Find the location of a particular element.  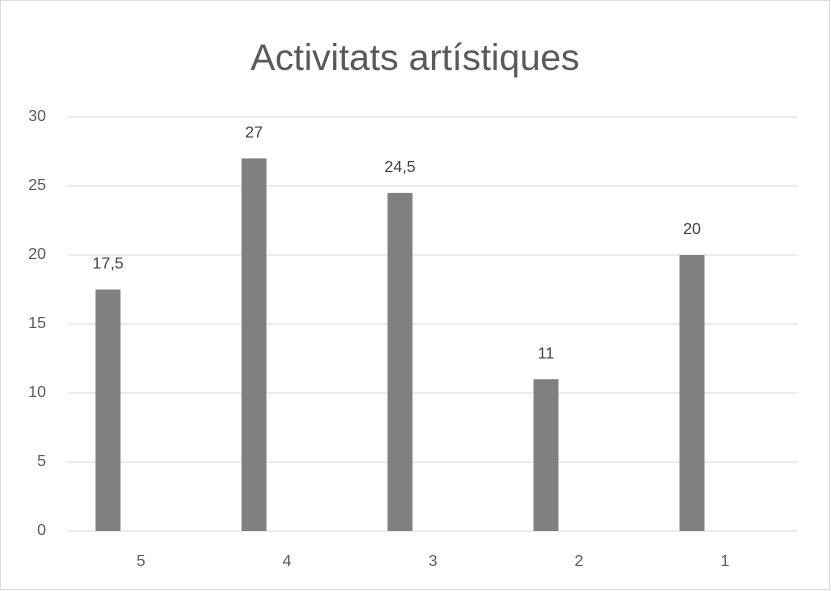

x-tick-label: 1 is located at coordinates (725, 561).